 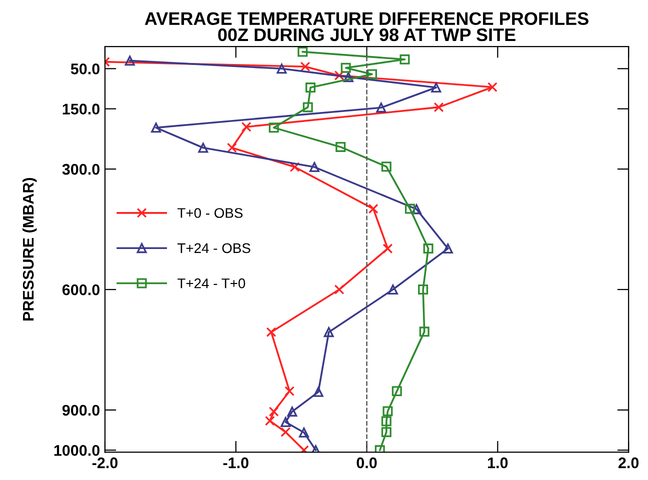 I want to click on y-tick-label: 300.0, so click(x=81, y=169).